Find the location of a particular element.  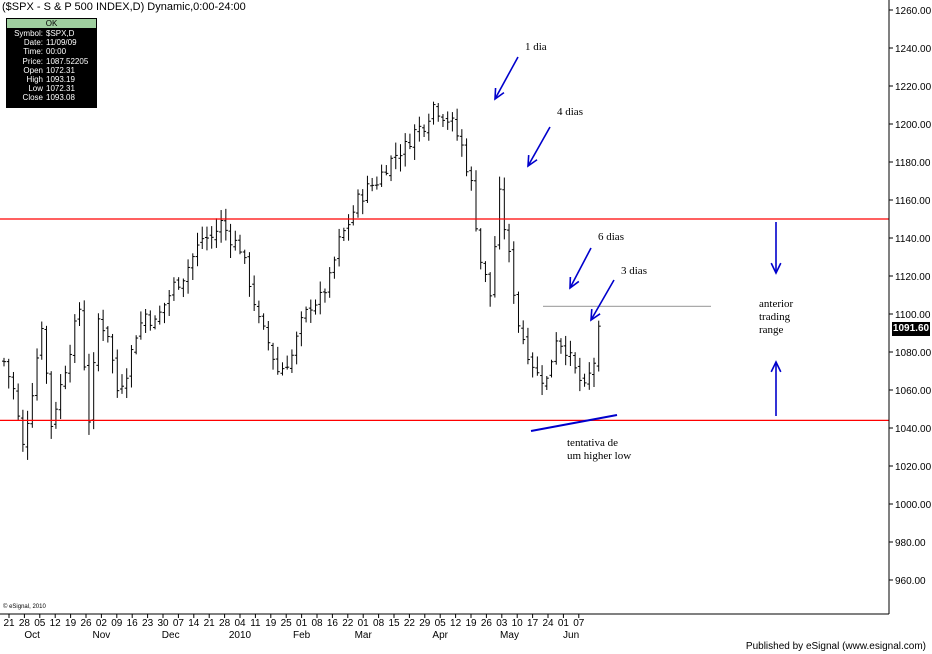

x-month-label: Feb is located at coordinates (302, 635).